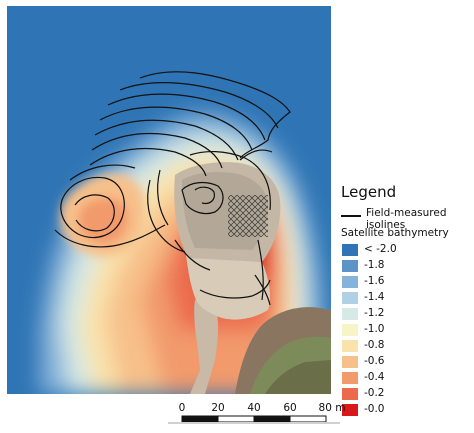  What do you see at coordinates (170, 396) in the screenshot?
I see `map-bottom-edge` at bounding box center [170, 396].